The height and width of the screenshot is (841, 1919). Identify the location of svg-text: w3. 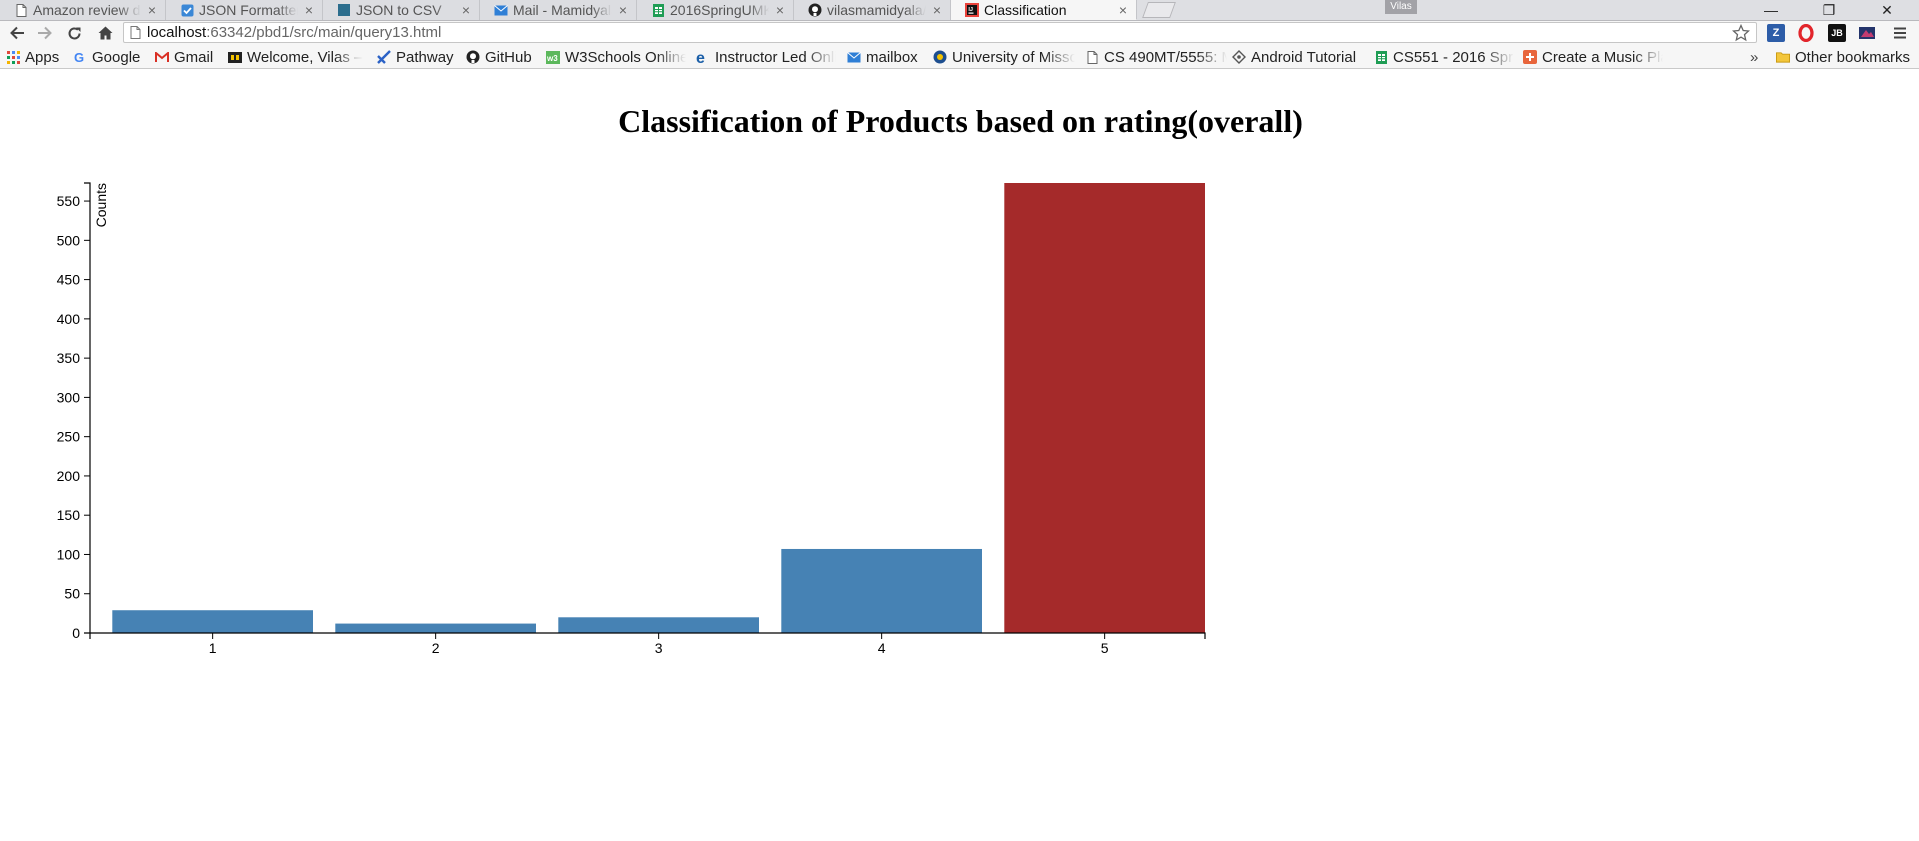
(552, 58).